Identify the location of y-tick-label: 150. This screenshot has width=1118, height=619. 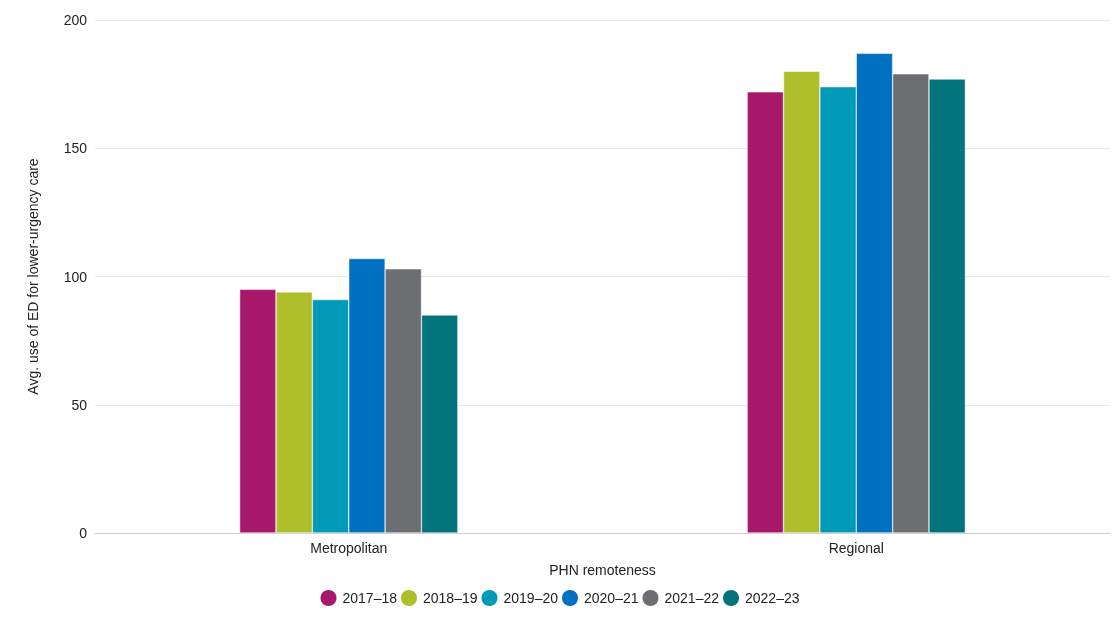
(75, 148).